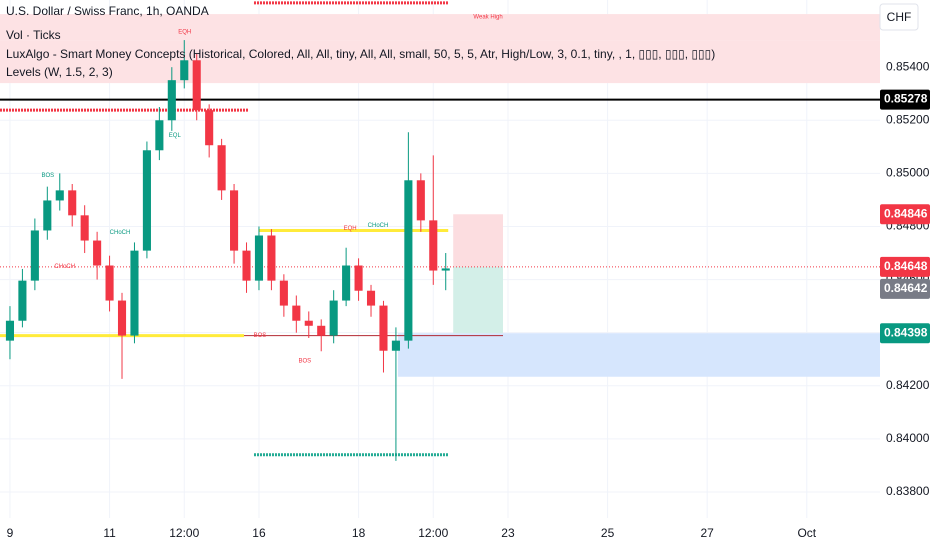 Image resolution: width=932 pixels, height=550 pixels. Describe the element at coordinates (708, 533) in the screenshot. I see `x-tick-label: 27` at that location.